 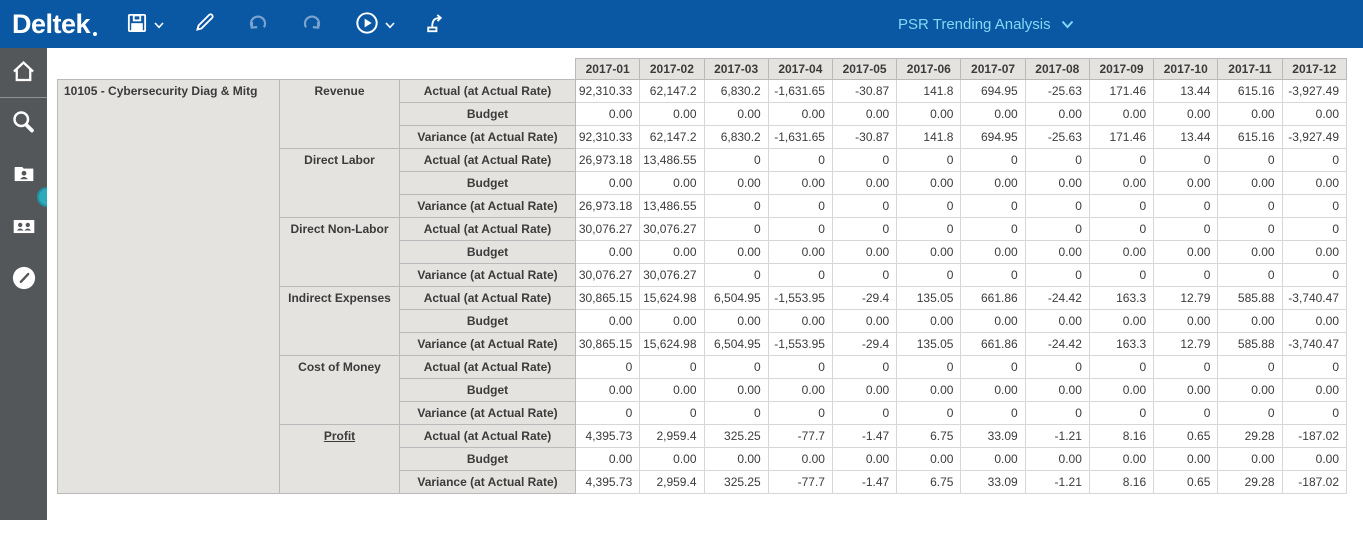 What do you see at coordinates (1186, 436) in the screenshot?
I see `value-cell: 0.65` at bounding box center [1186, 436].